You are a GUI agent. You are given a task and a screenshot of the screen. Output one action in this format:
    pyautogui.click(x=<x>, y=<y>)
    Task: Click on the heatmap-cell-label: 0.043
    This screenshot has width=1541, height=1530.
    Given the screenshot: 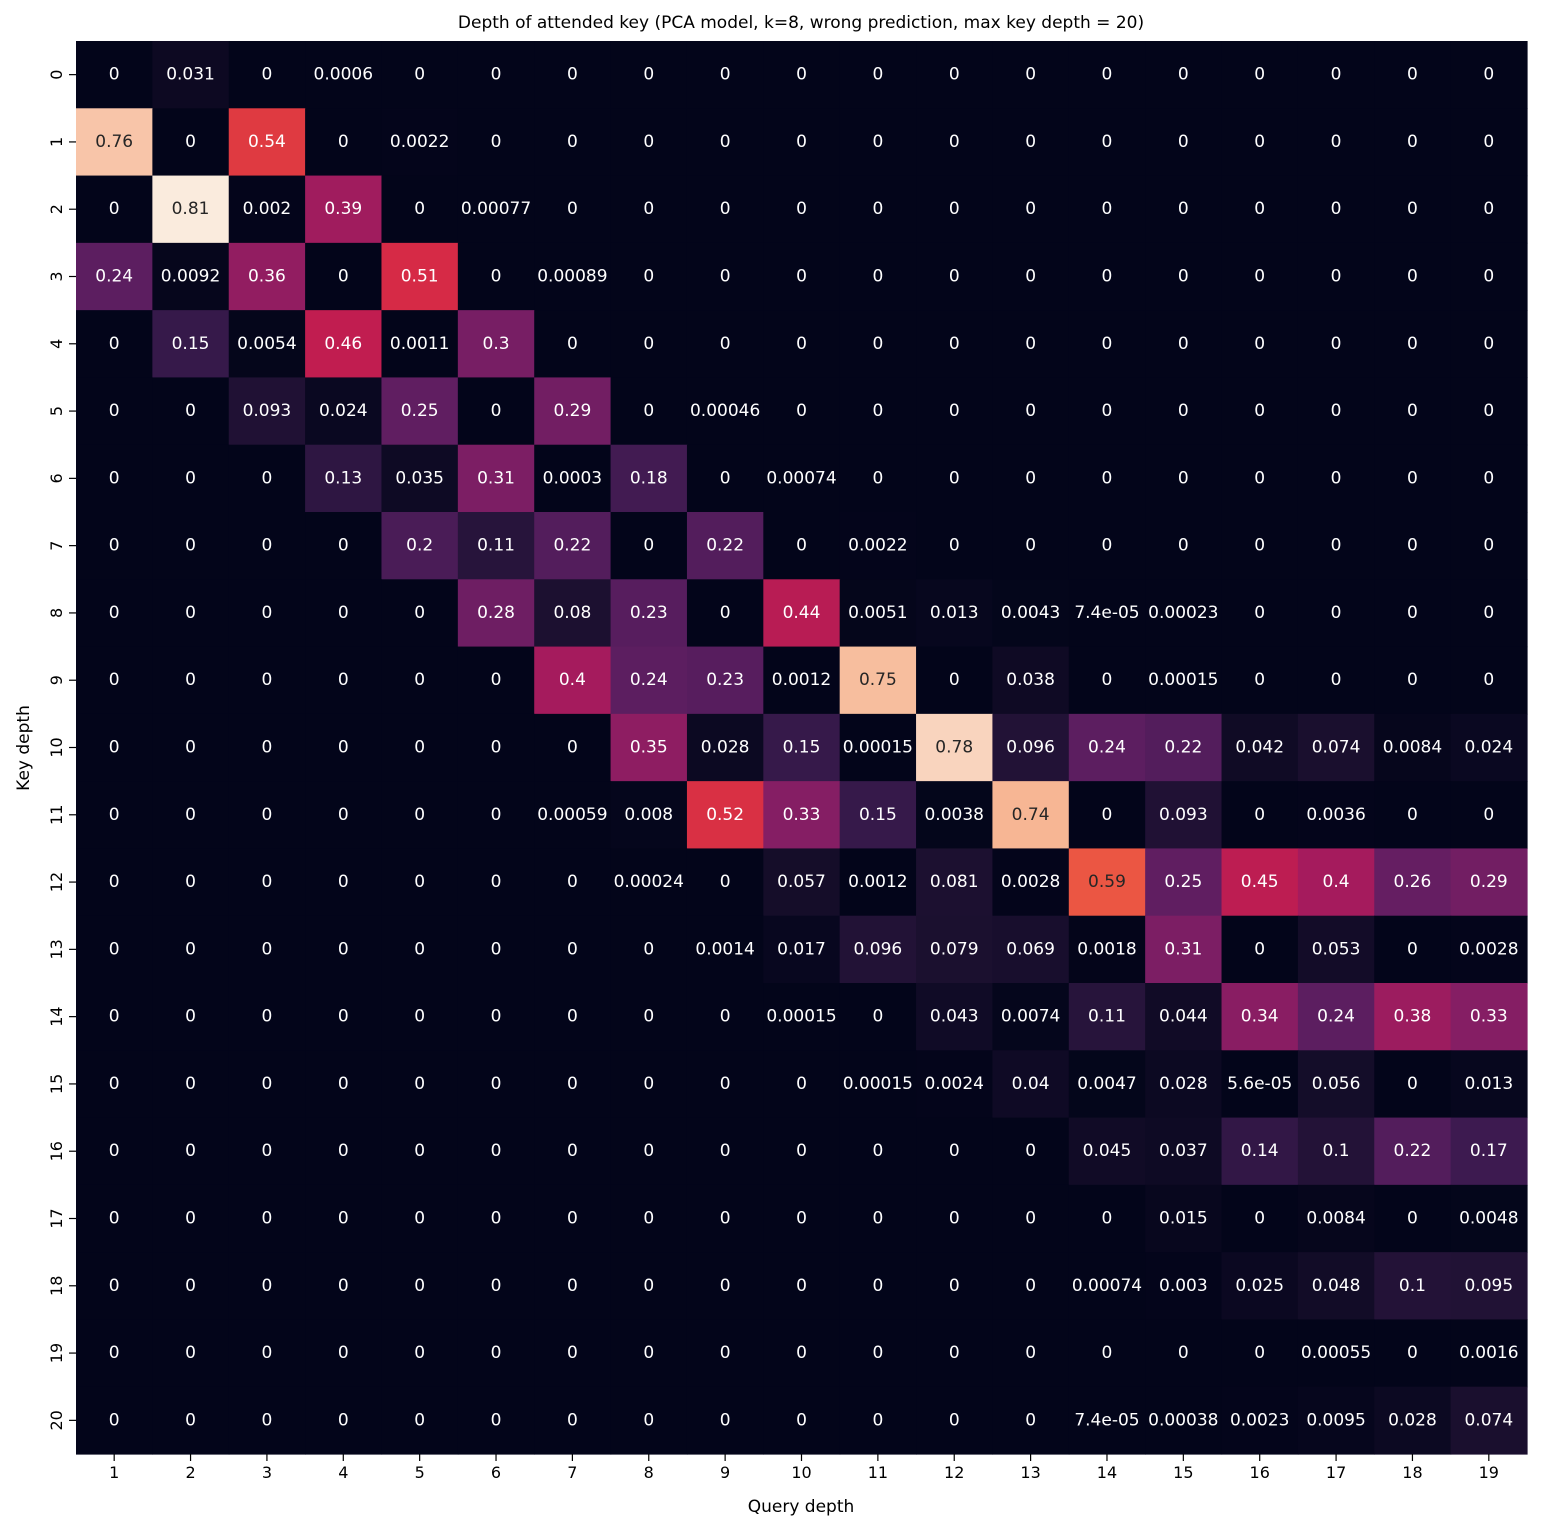 What is the action you would take?
    pyautogui.click(x=954, y=1017)
    